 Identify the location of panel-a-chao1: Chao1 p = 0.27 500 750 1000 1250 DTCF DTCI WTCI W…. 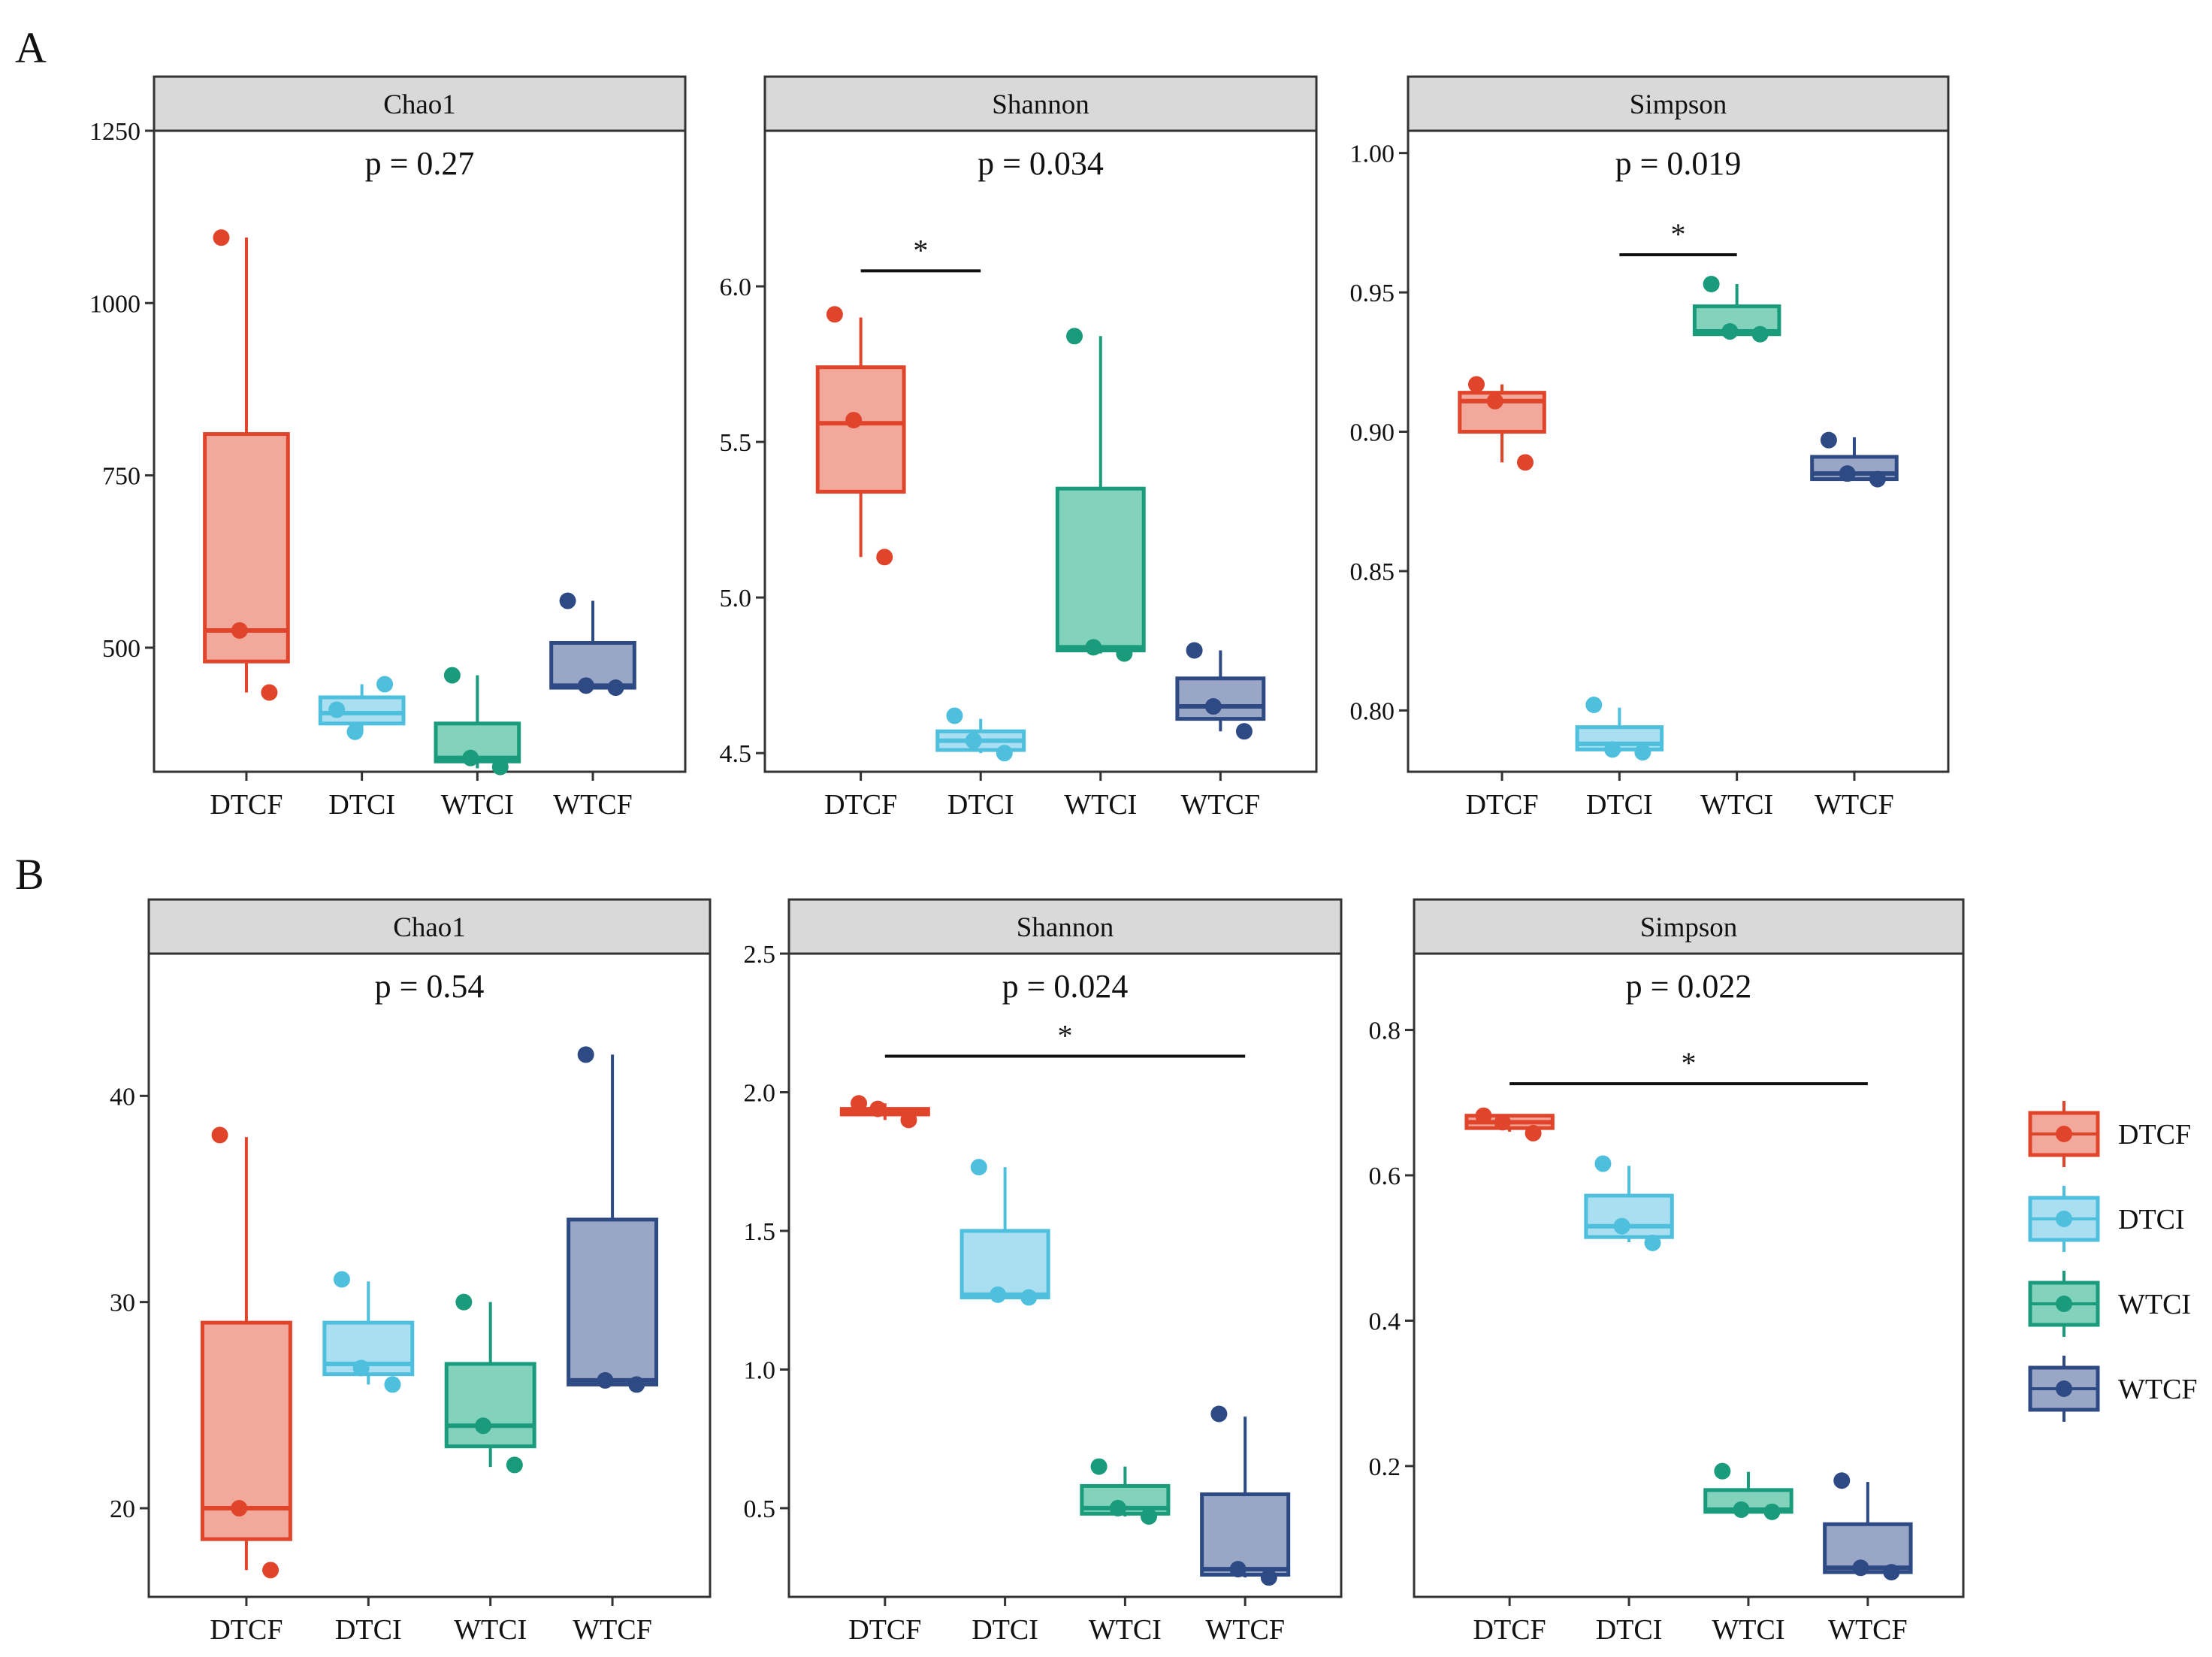
(388, 448).